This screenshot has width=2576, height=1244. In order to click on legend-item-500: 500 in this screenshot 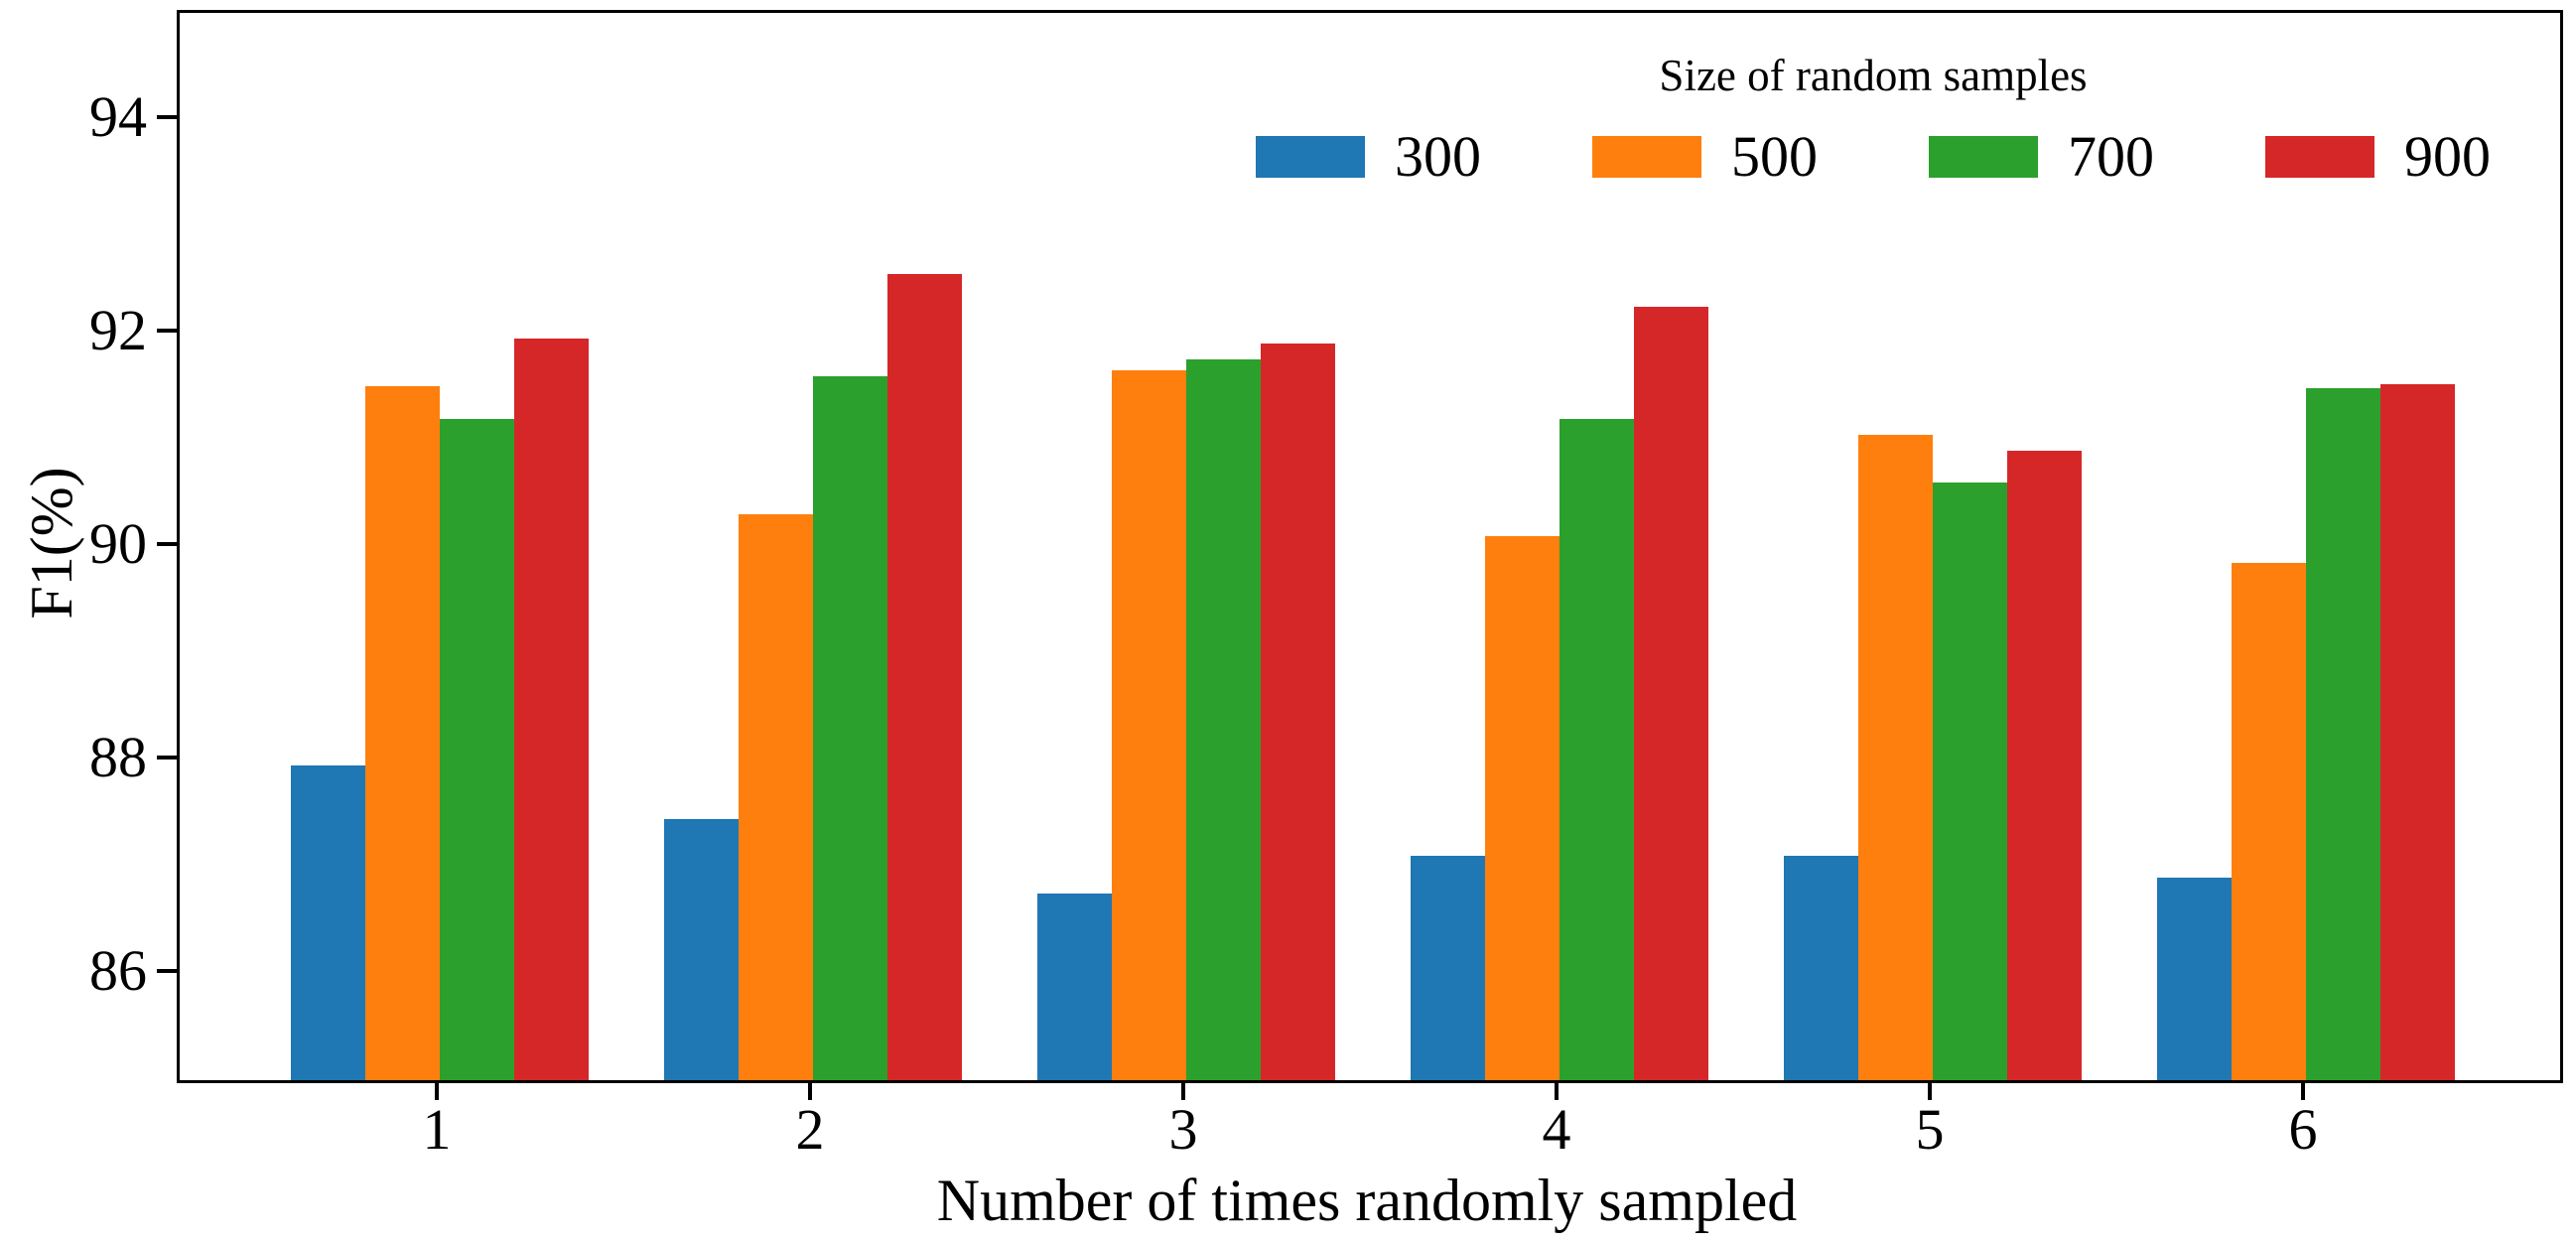, I will do `click(1705, 157)`.